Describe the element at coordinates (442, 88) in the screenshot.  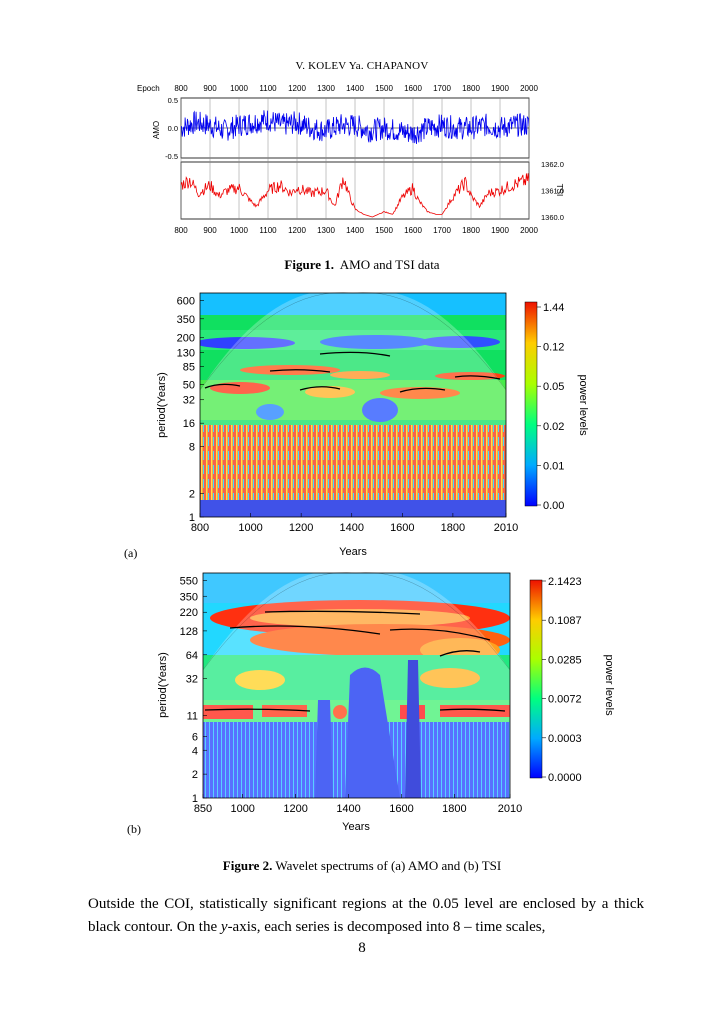
I see `amo-x-tick-label: 1700` at that location.